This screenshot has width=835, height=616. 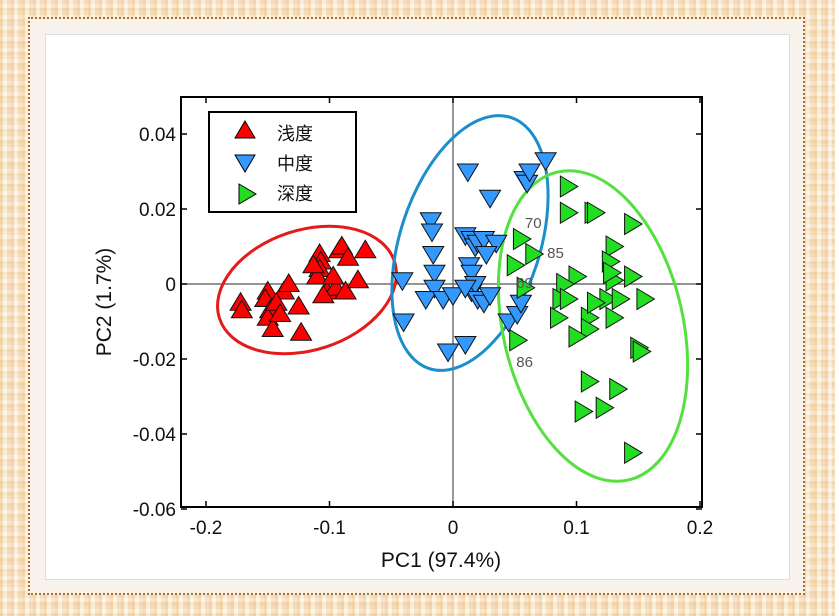 I want to click on legend-item-medium: 中度, so click(x=273, y=164).